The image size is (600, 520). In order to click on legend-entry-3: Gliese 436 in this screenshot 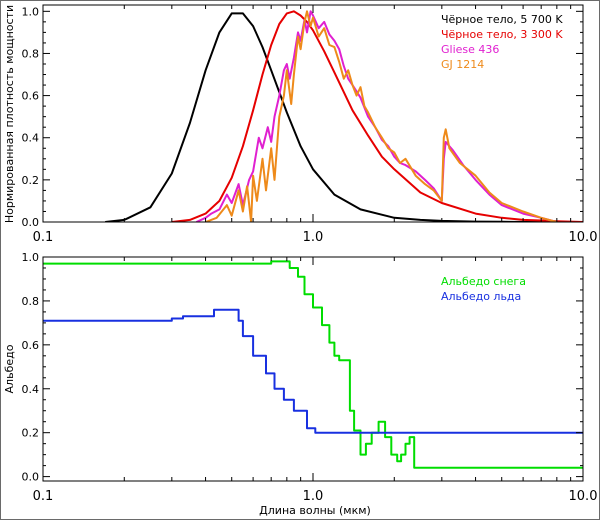, I will do `click(470, 49)`.